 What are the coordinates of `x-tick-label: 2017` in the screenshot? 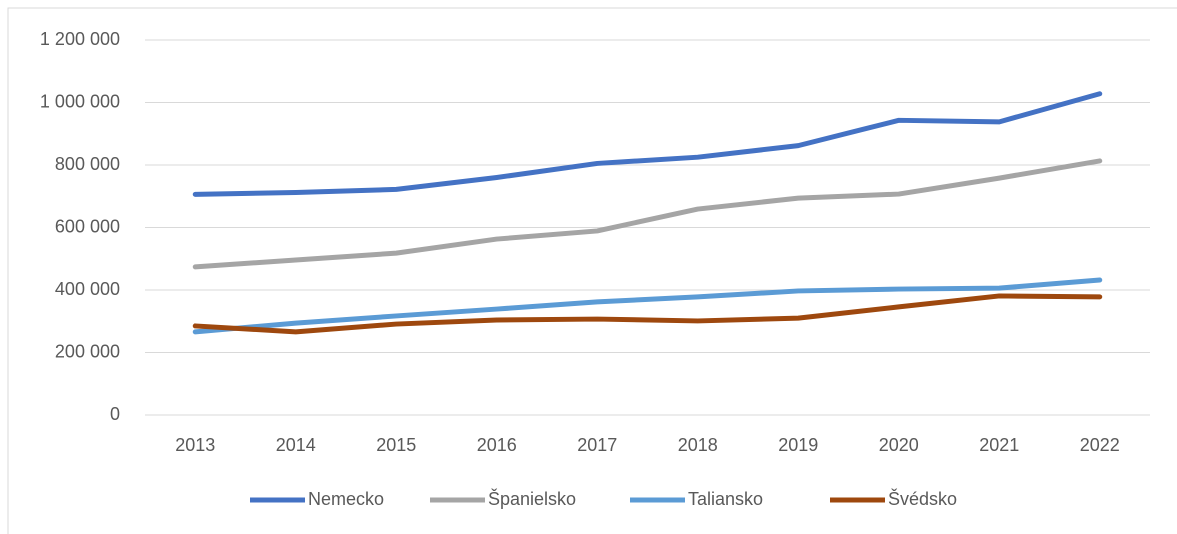 It's located at (597, 445).